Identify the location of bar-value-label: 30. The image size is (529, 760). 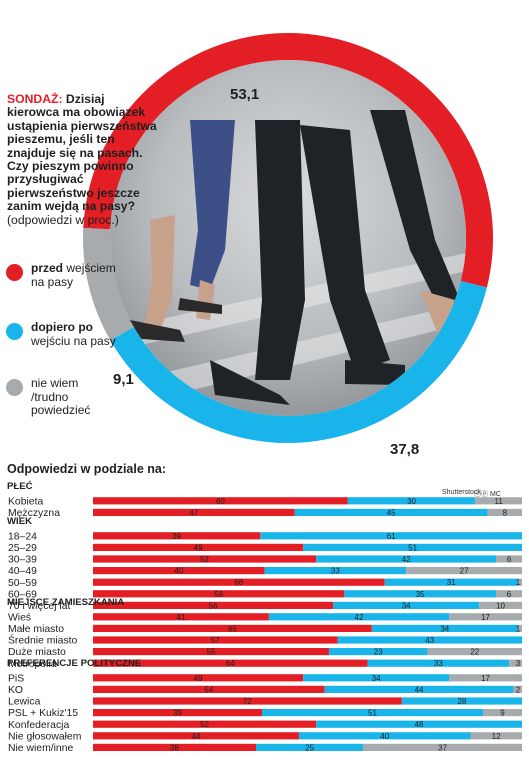
(411, 501).